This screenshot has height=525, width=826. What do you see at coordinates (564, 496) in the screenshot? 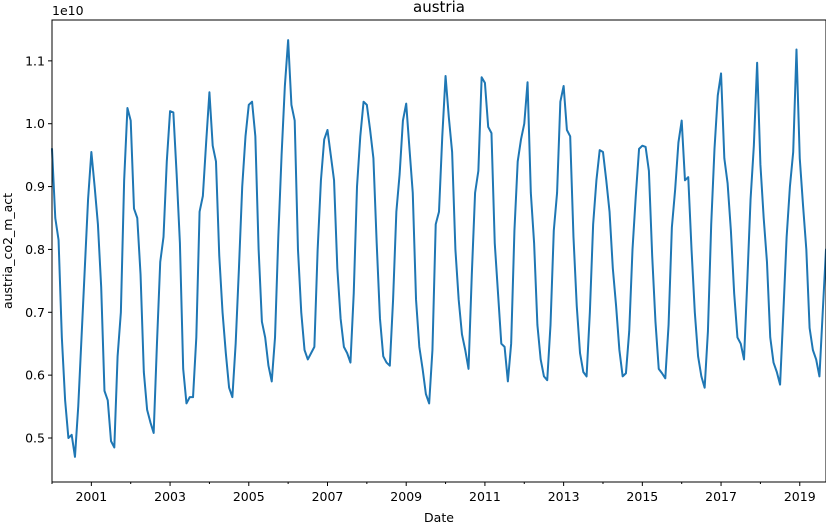
I see `x-tick-label: 2013` at bounding box center [564, 496].